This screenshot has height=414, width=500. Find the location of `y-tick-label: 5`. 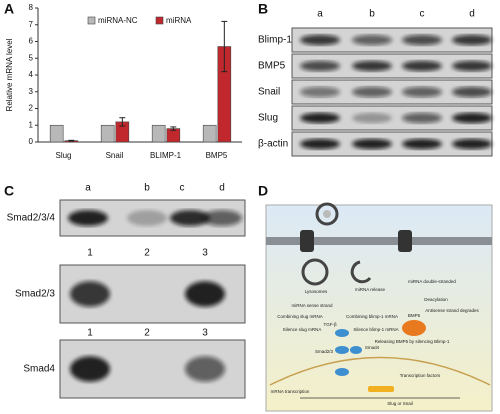

y-tick-label: 5 is located at coordinates (31, 57).